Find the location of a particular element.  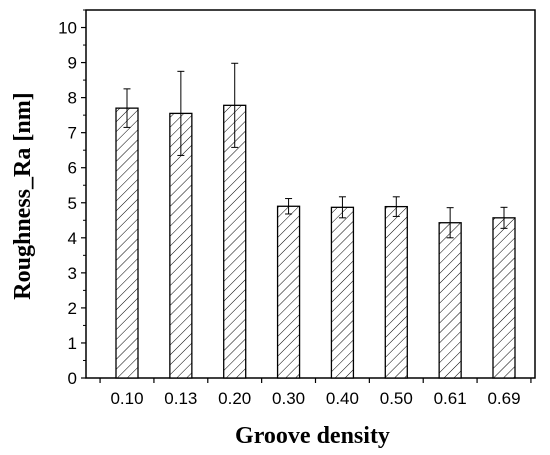

y-tick-label: 1 is located at coordinates (72, 343).